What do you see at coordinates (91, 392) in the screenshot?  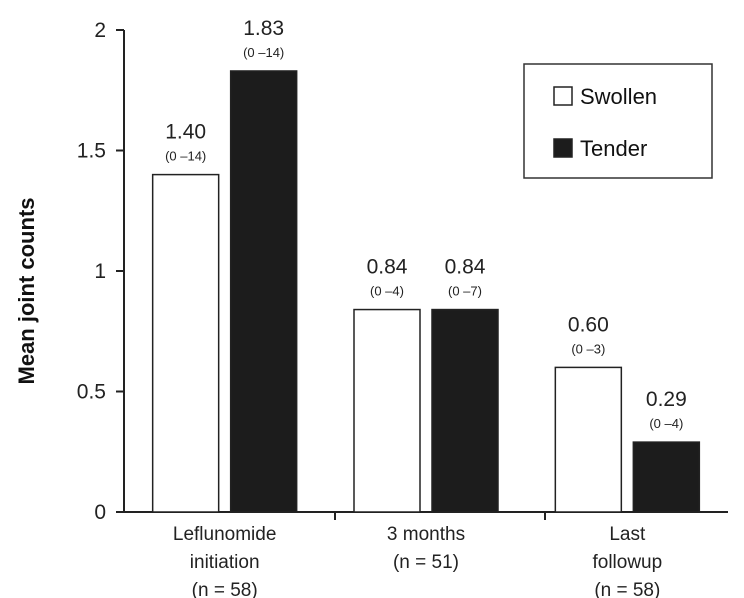 I see `y-tick-label: 0.5` at bounding box center [91, 392].